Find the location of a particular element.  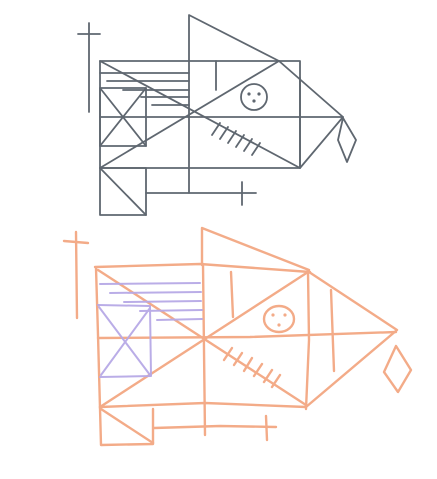

sketch-bottom-line is located at coordinates (215, 427).